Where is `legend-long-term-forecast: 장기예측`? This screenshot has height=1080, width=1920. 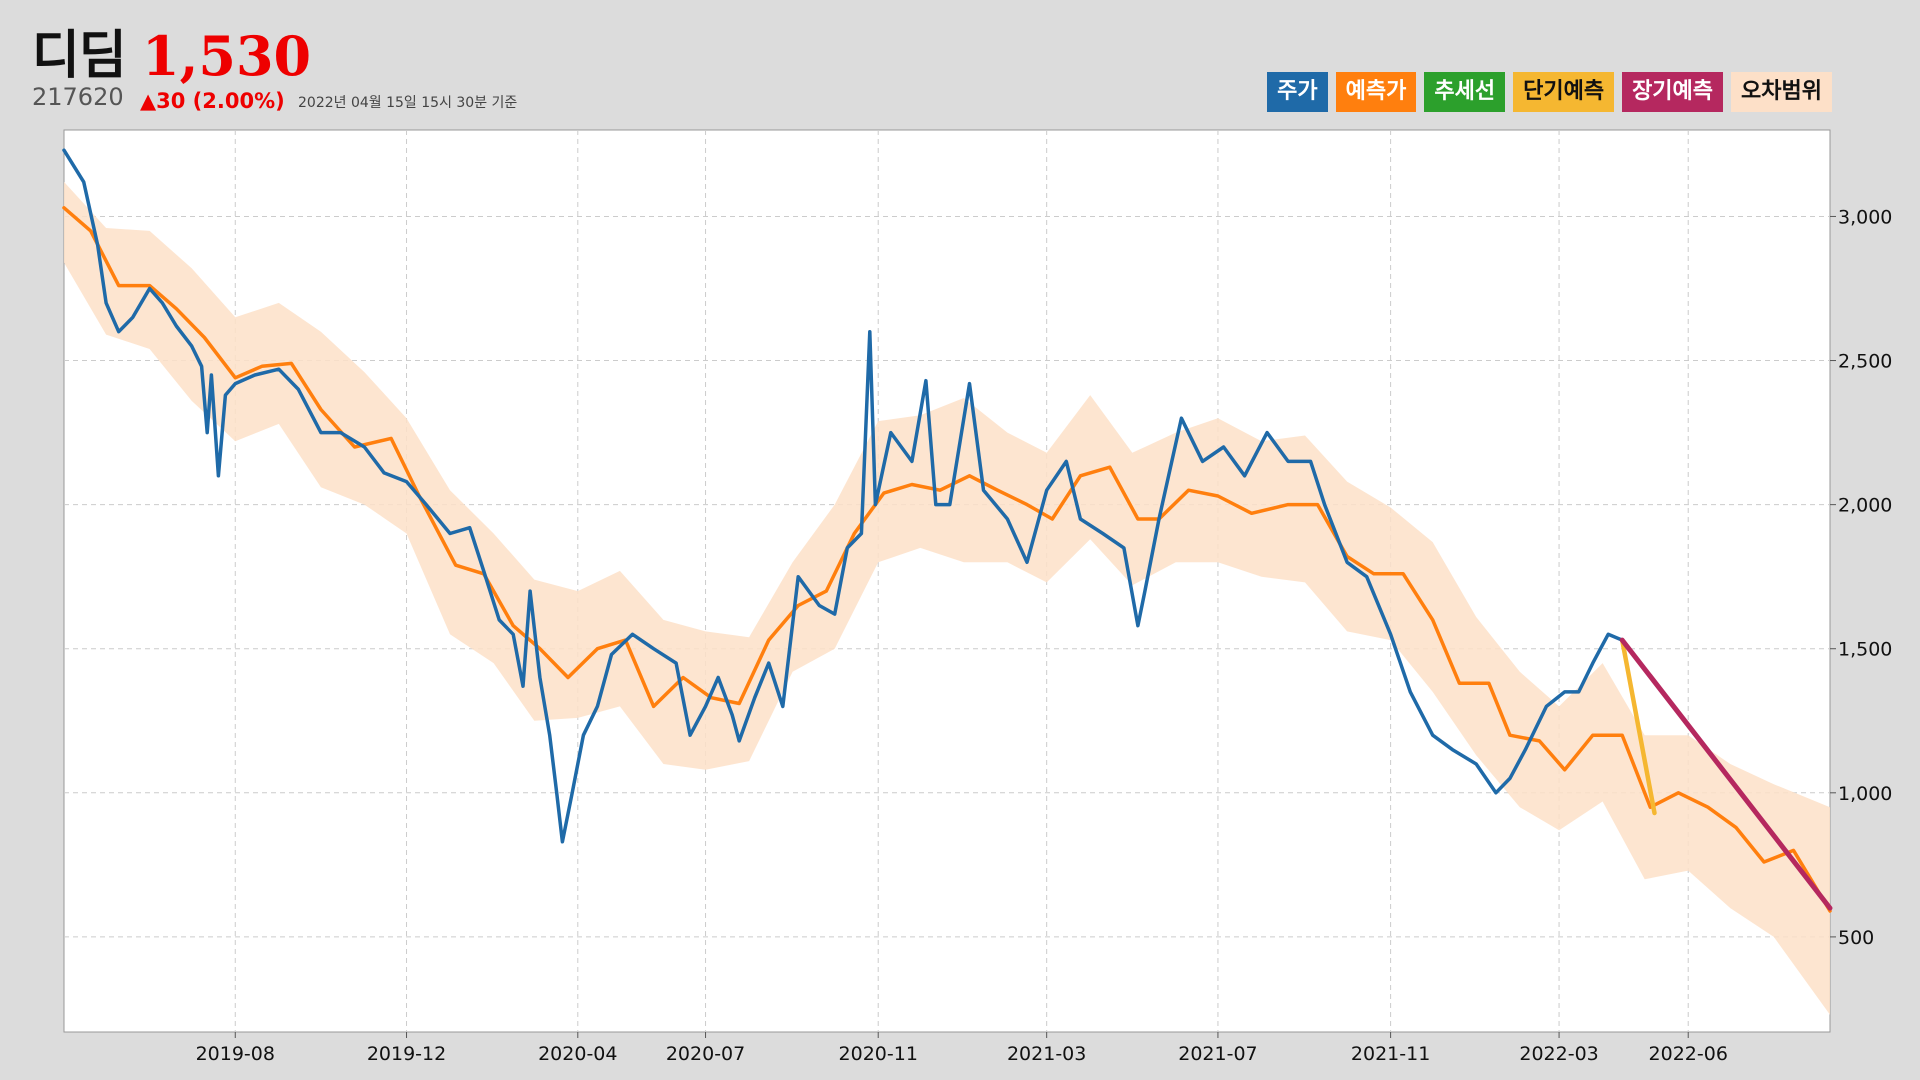
legend-long-term-forecast: 장기예측 is located at coordinates (1673, 92).